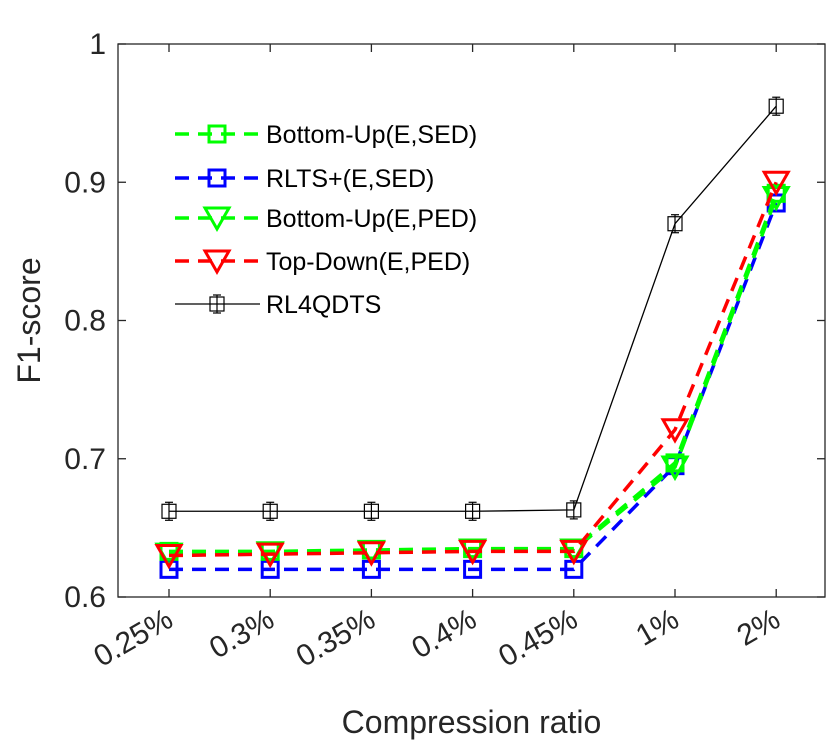 The image size is (831, 746). I want to click on y-tick-label: 0.7, so click(85, 459).